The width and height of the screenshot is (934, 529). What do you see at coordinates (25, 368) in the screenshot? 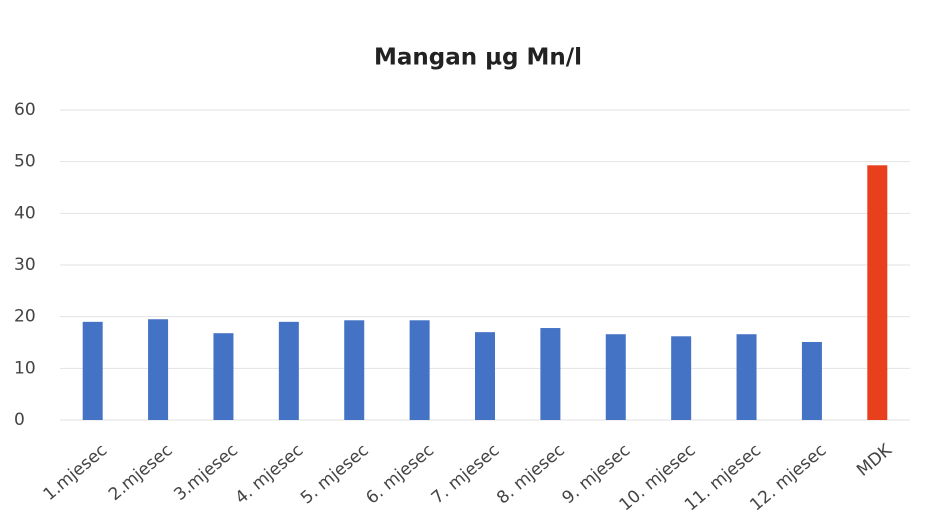
I see `y-tick-label: 10` at bounding box center [25, 368].